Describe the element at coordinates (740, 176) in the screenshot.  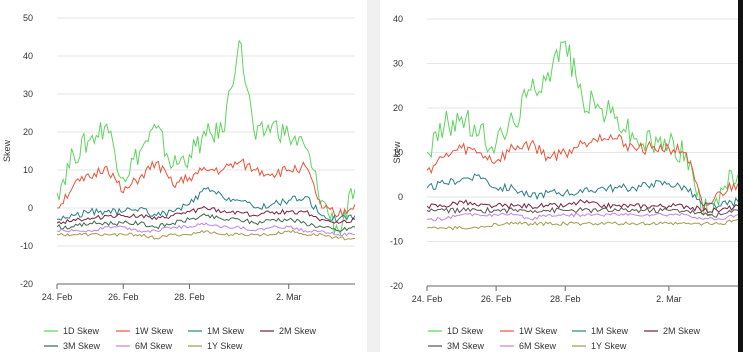
I see `window-edge` at that location.